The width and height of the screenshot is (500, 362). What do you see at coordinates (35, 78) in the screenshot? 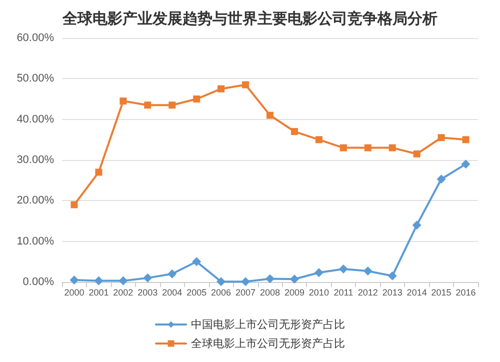
I see `y-tick-label: 50.00%` at bounding box center [35, 78].